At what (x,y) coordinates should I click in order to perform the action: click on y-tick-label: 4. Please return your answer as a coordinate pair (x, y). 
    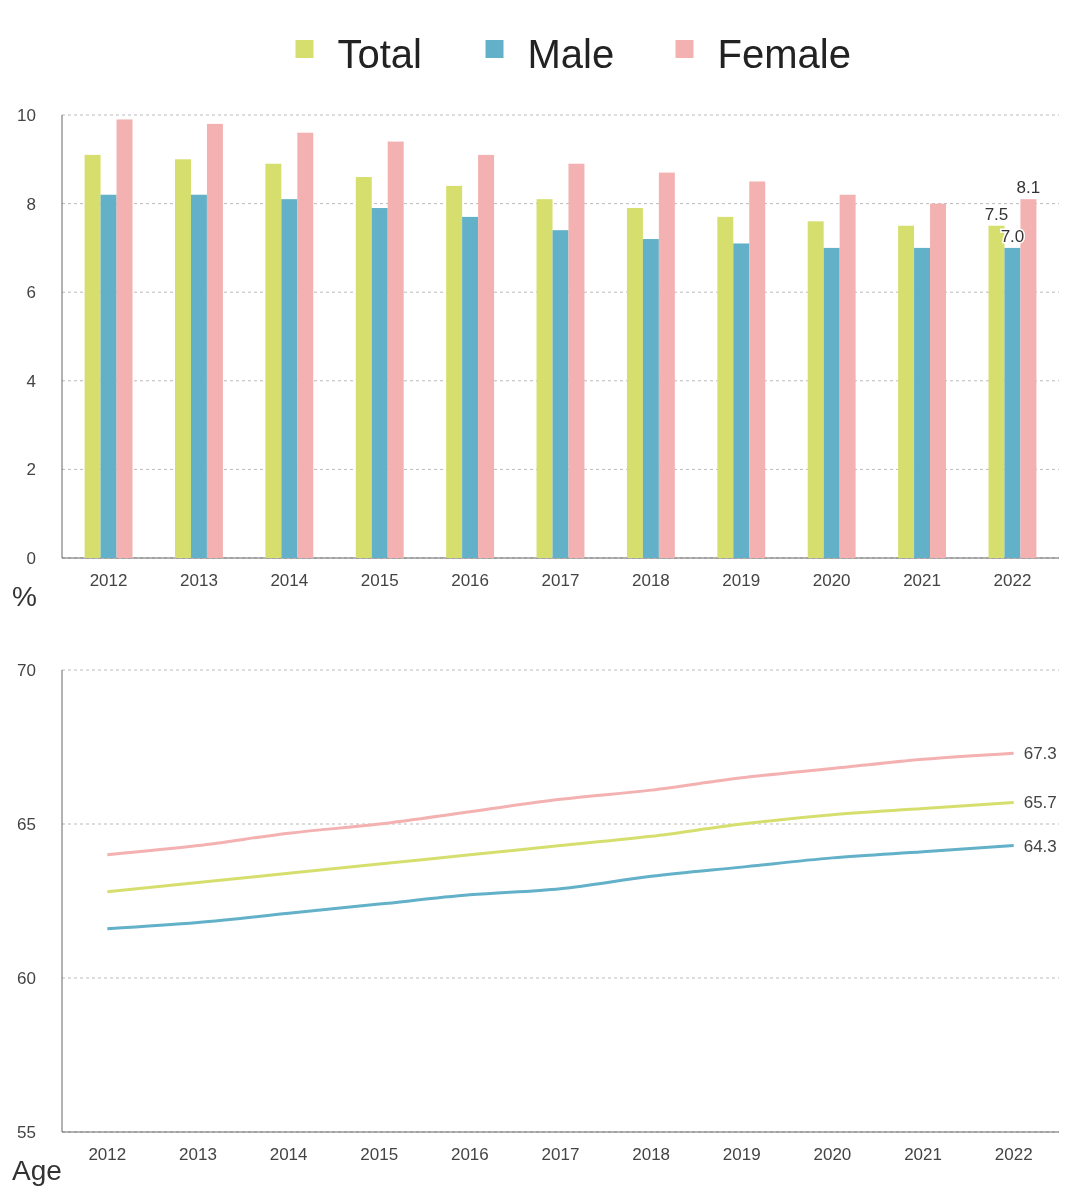
    Looking at the image, I should click on (31, 381).